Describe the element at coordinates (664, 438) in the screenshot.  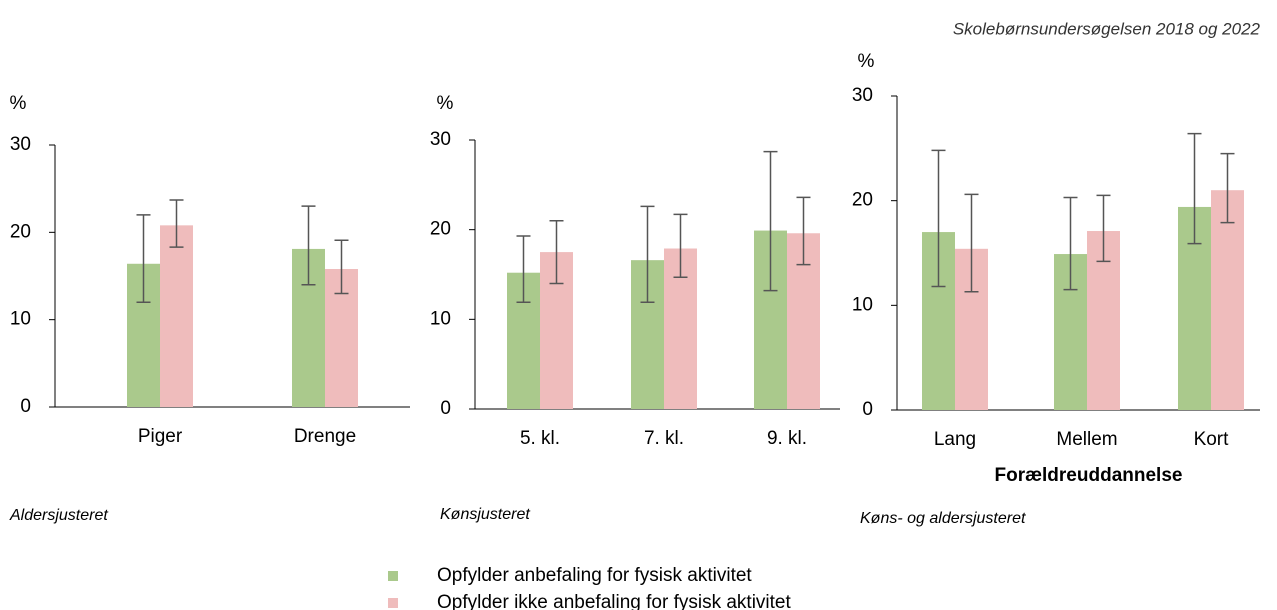
I see `x-tick-label: 7. kl.` at that location.